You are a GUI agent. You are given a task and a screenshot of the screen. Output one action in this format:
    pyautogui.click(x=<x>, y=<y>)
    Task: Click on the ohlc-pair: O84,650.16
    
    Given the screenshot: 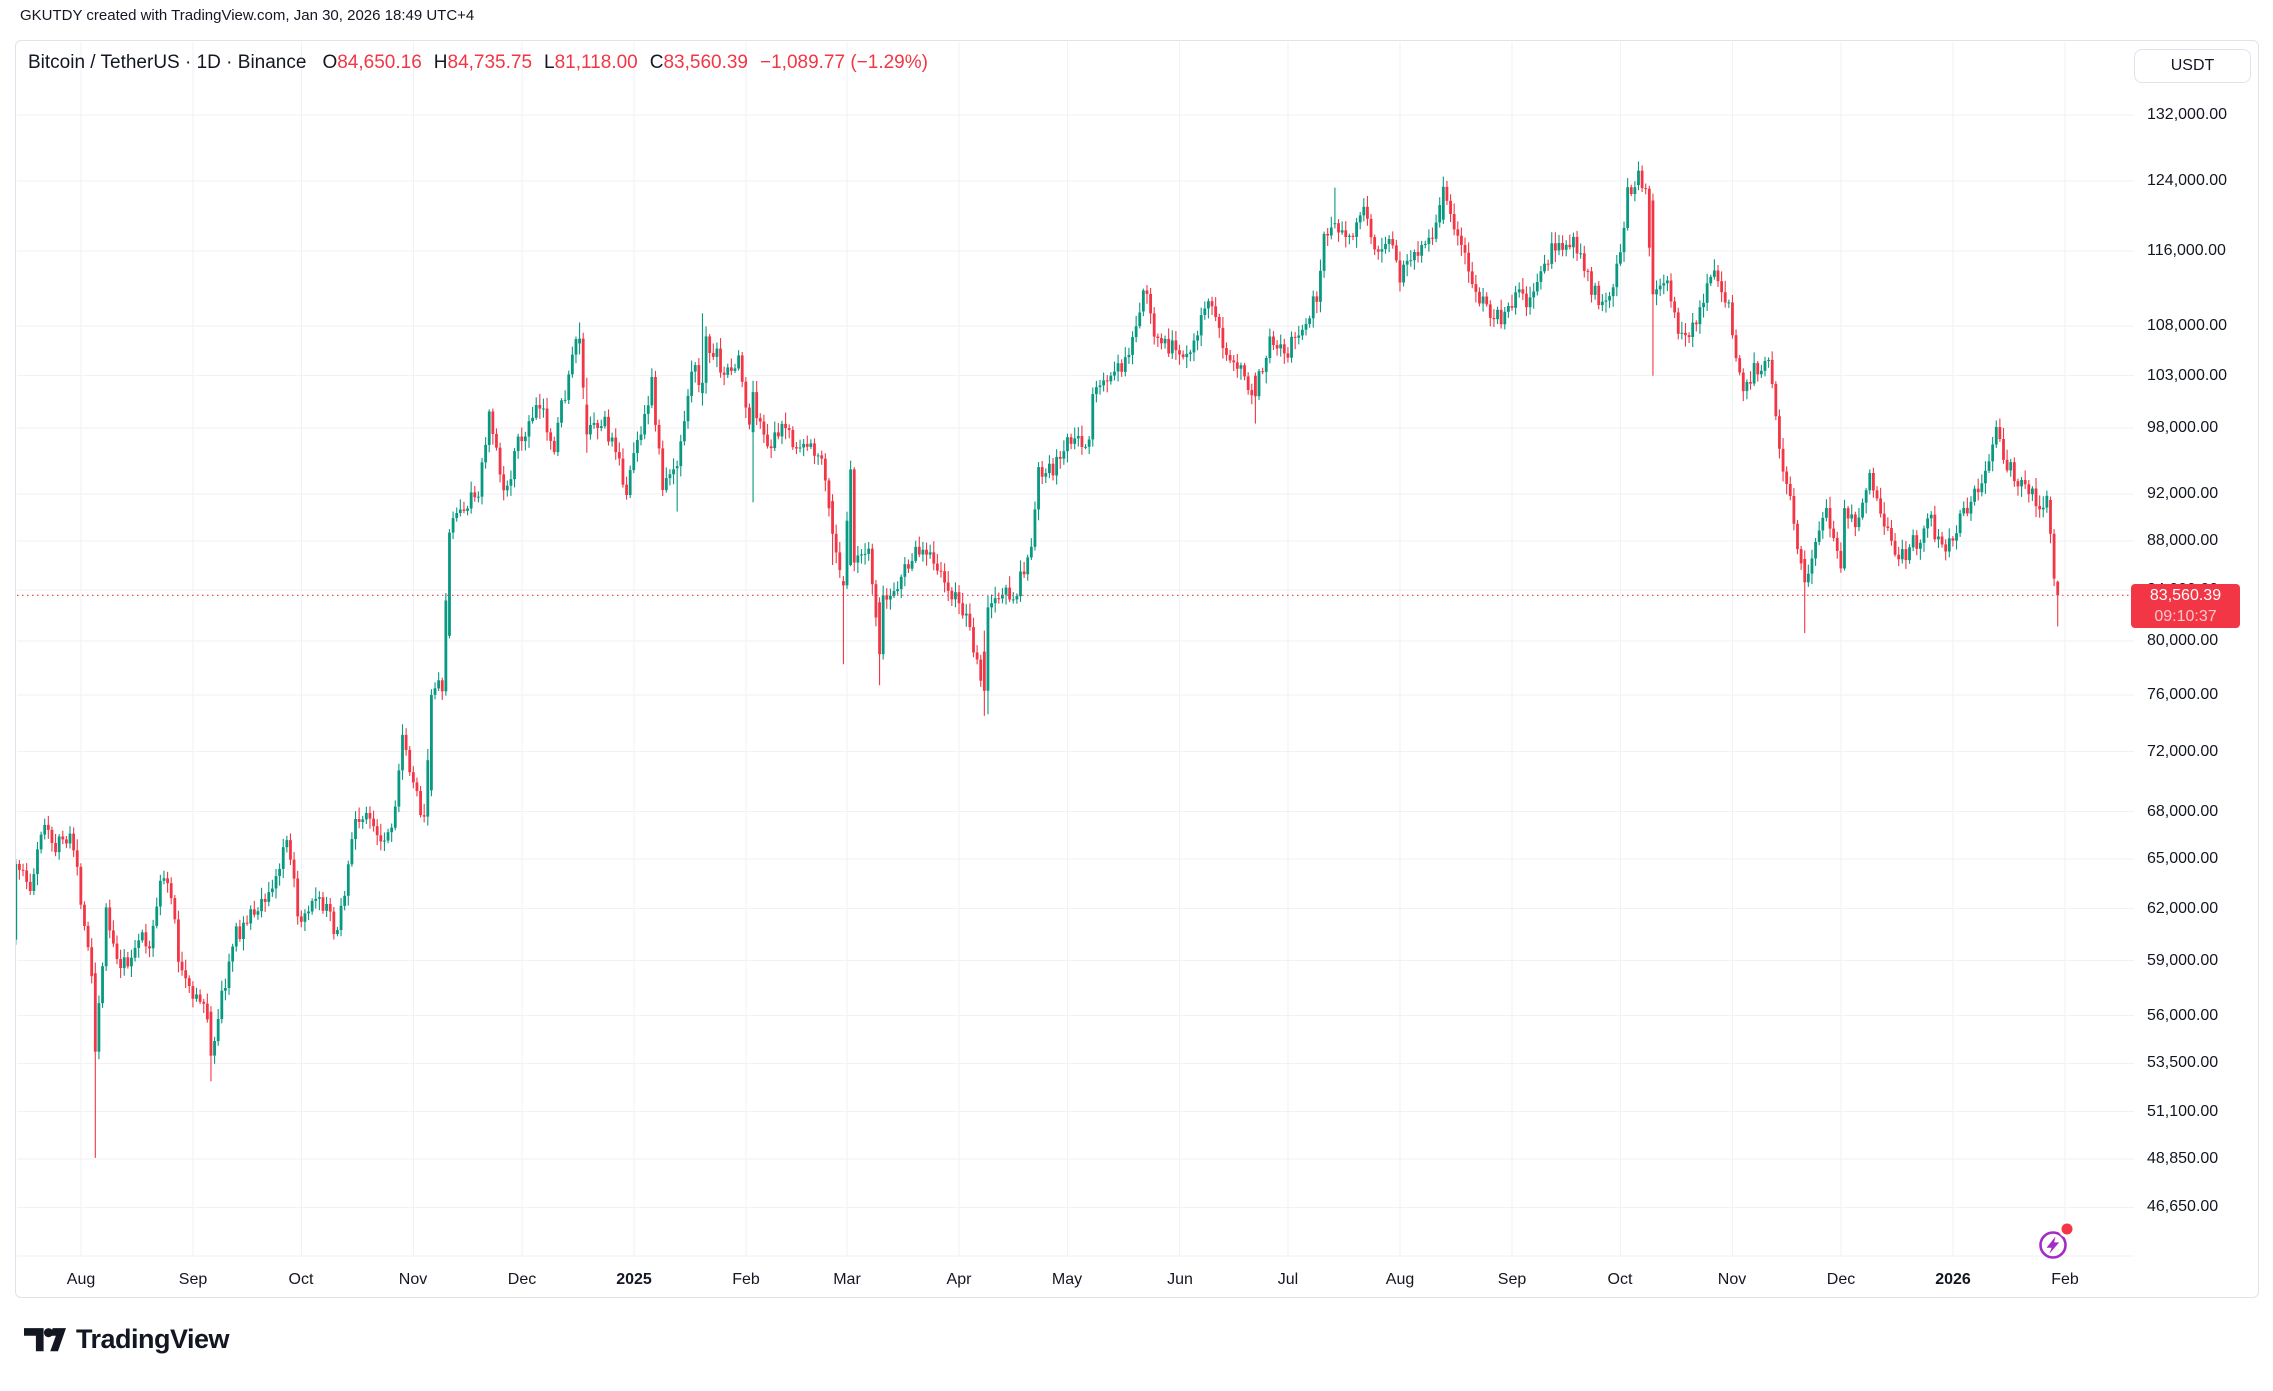 What is the action you would take?
    pyautogui.click(x=372, y=62)
    